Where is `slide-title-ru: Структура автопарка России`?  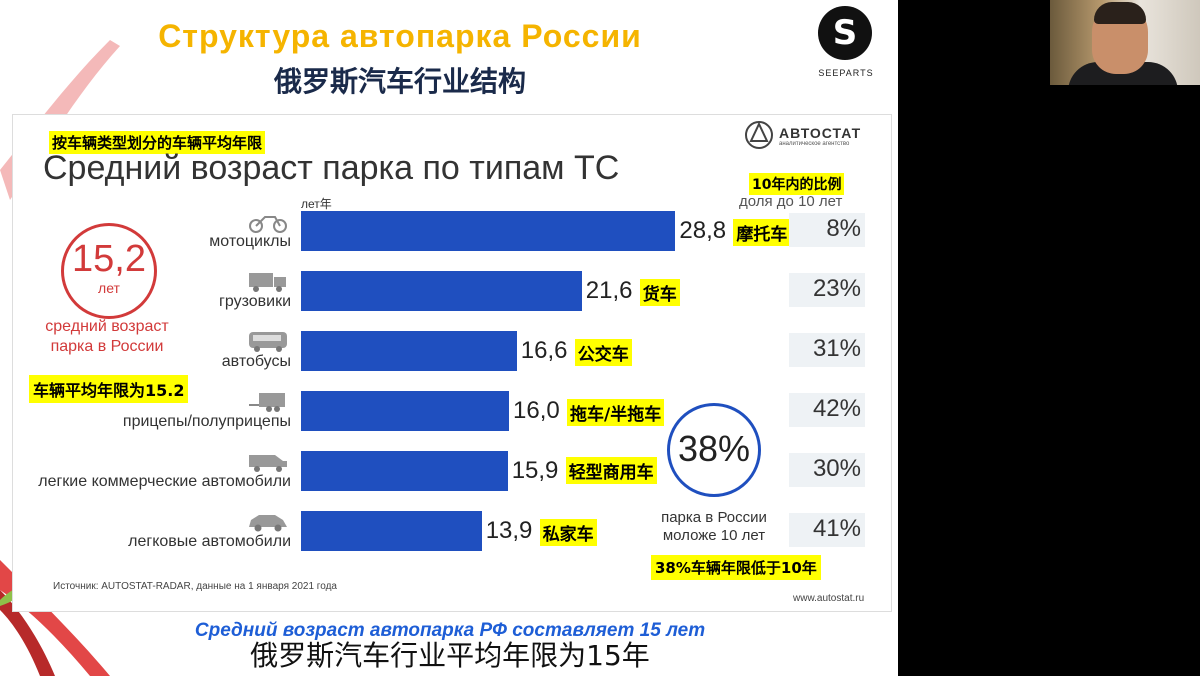 slide-title-ru: Структура автопарка России is located at coordinates (400, 36).